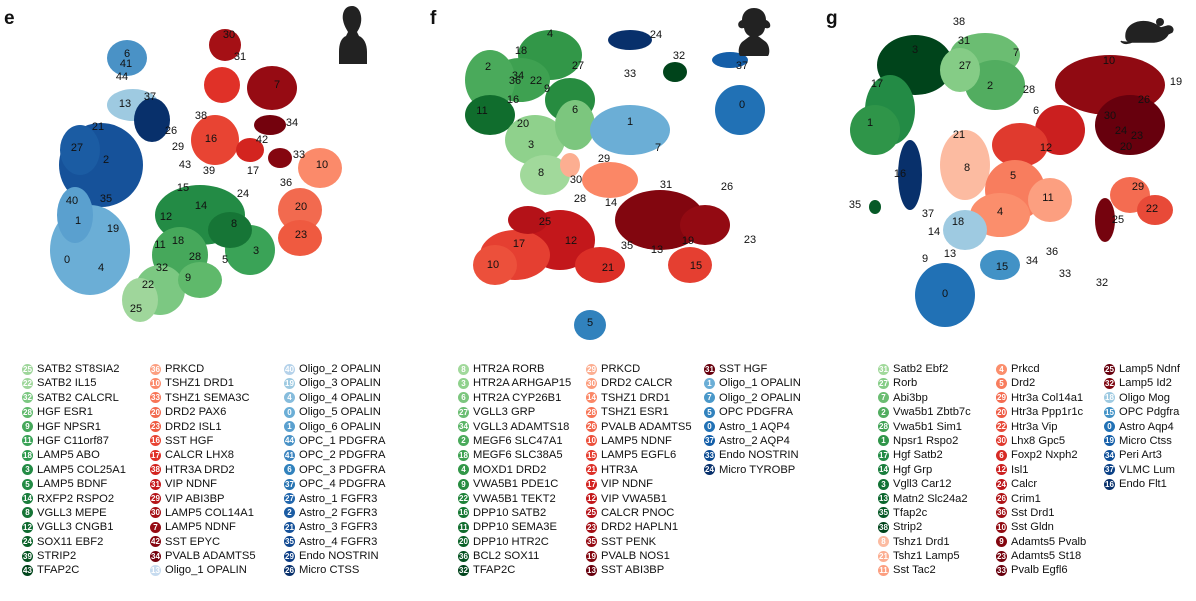  I want to click on legend-swatch: 4, so click(1001, 369).